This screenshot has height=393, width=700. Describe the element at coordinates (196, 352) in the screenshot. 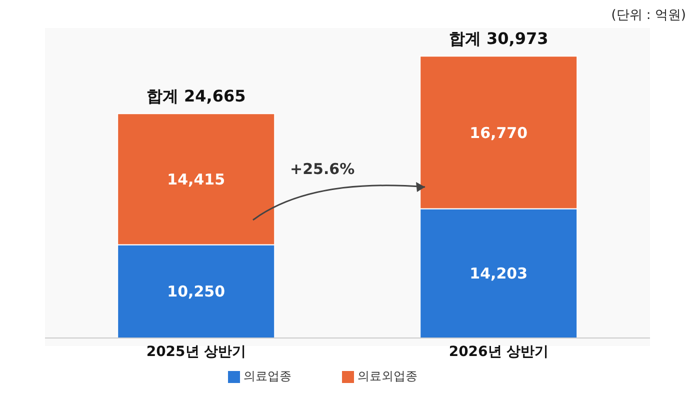

I see `x-tick-label: 2025년 상반기` at that location.